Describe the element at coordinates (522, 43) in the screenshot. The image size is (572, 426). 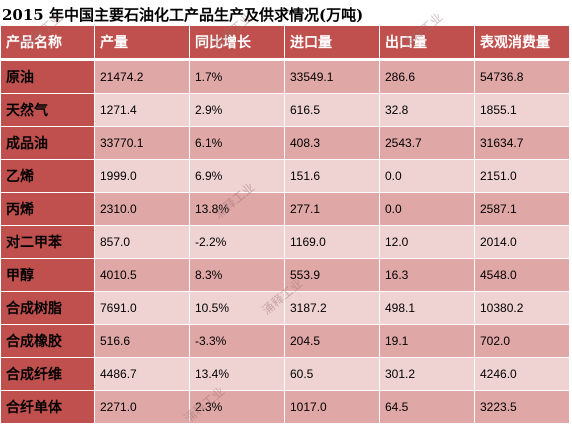
I see `header-apparent-consumption: 表观消费量` at that location.